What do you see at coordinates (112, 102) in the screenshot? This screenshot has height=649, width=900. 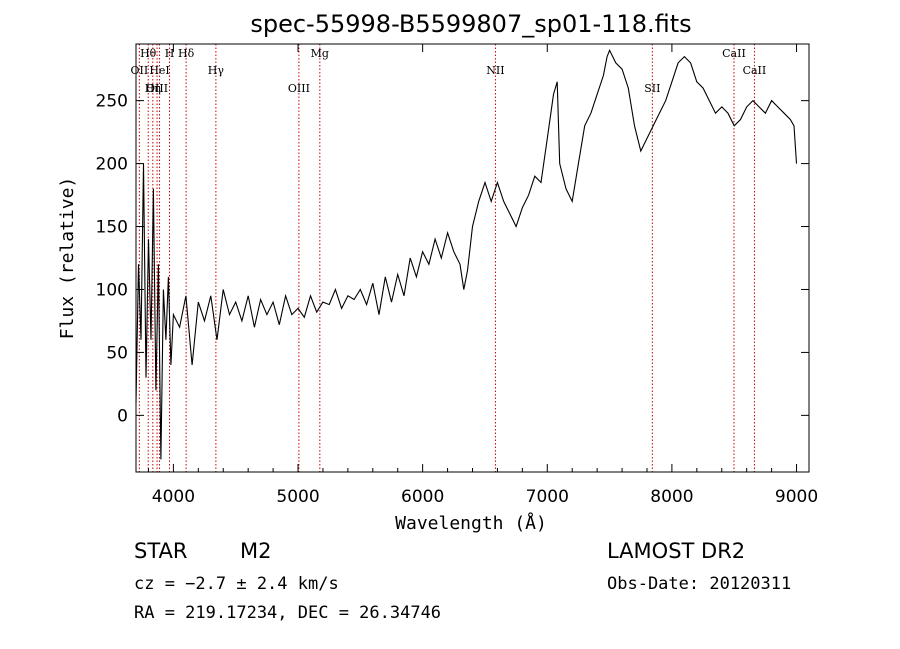 I see `y-tick-label: 250` at bounding box center [112, 102].